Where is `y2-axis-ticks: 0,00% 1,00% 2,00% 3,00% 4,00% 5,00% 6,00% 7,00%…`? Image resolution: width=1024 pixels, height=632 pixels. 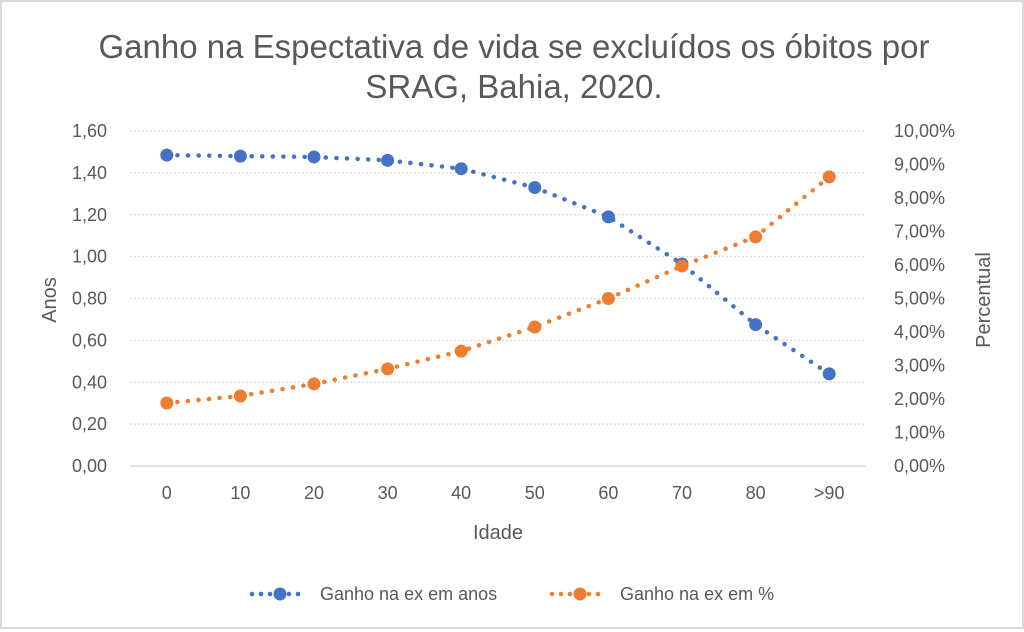
y2-axis-ticks: 0,00% 1,00% 2,00% 3,00% 4,00% 5,00% 6,00% 7,00%… is located at coordinates (924, 298).